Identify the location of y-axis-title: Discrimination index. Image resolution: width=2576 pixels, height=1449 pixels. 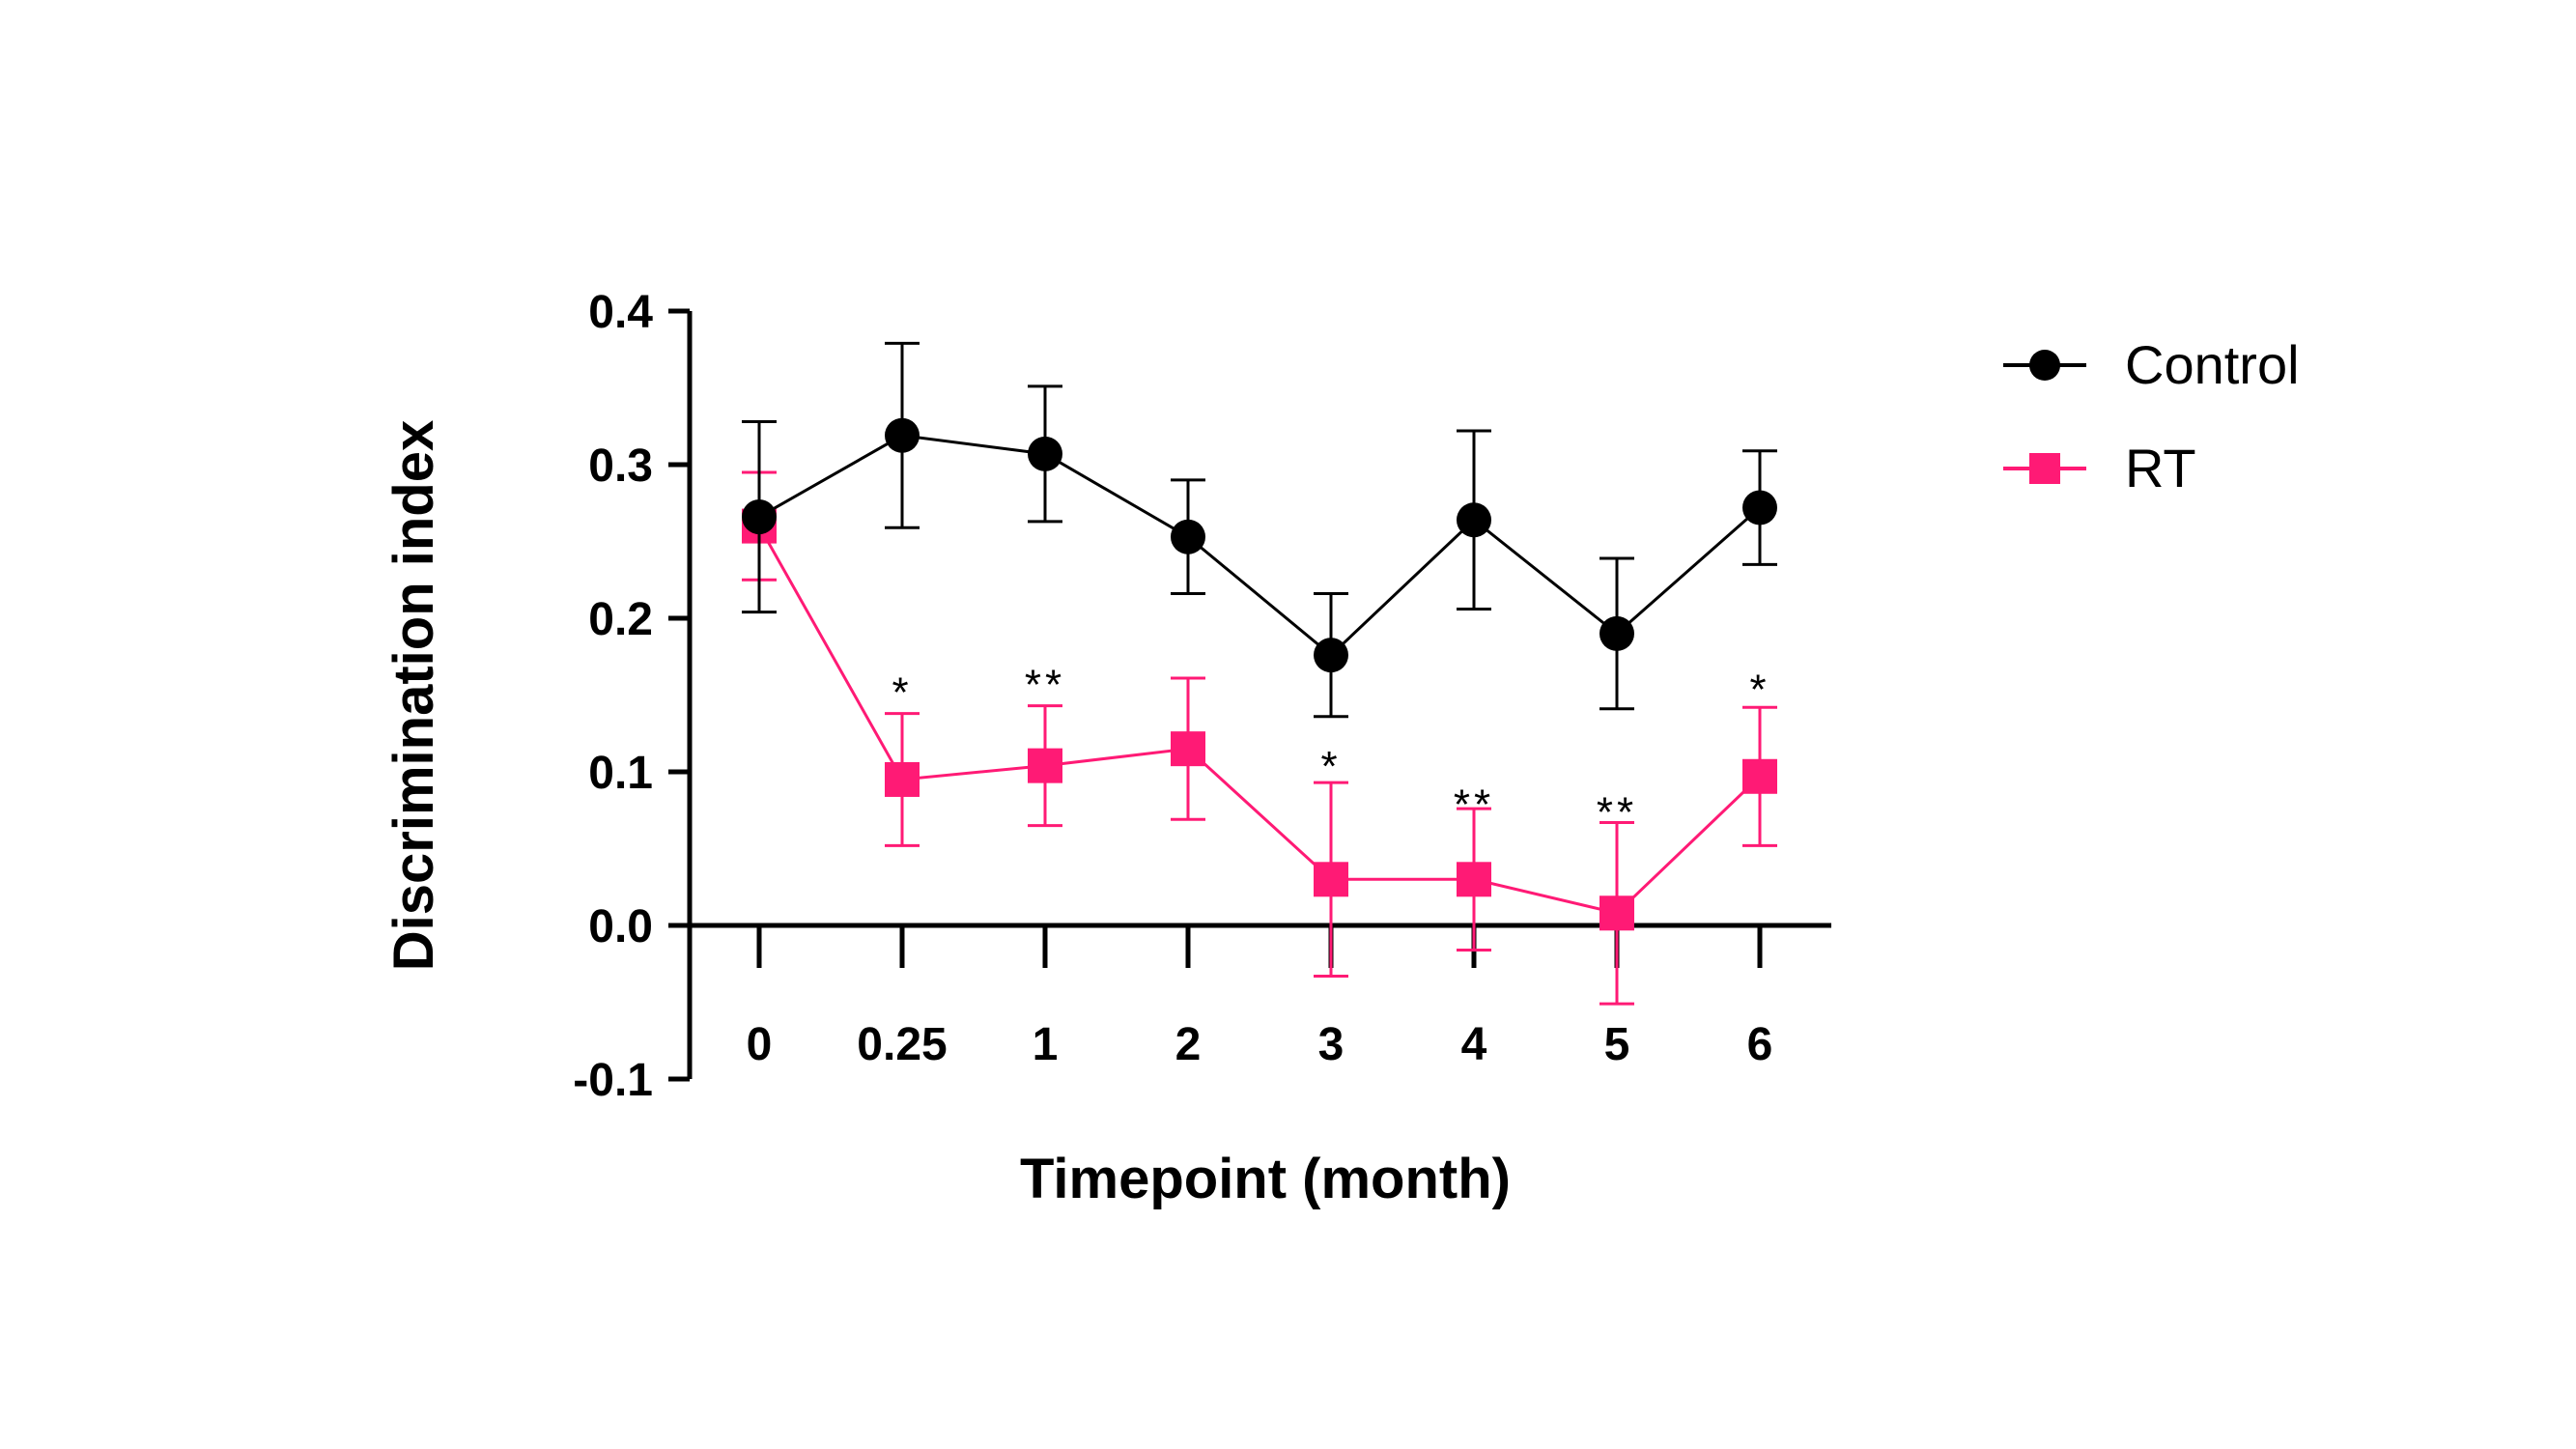
(413, 695).